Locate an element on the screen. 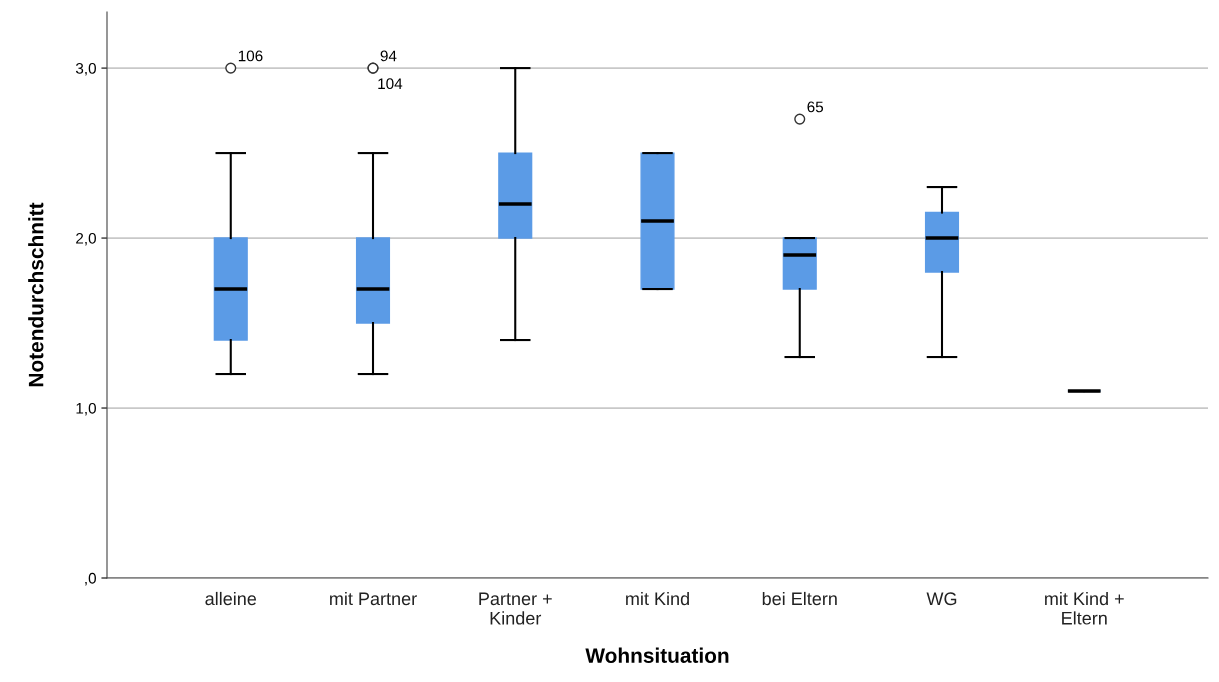  y-tick-label: ,0 is located at coordinates (90, 579).